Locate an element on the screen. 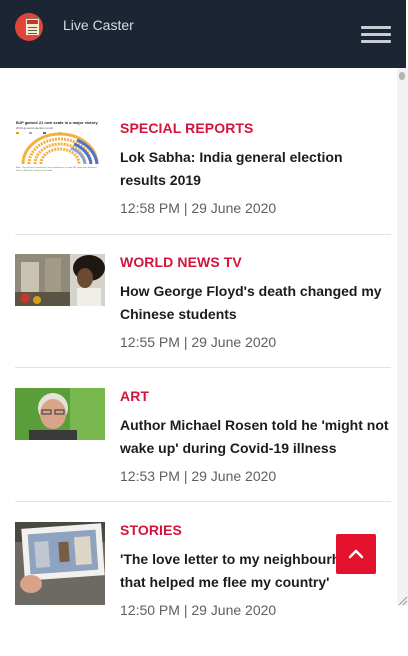 The width and height of the screenshot is (408, 656). article-thumbnail-street-photo is located at coordinates (60, 563).